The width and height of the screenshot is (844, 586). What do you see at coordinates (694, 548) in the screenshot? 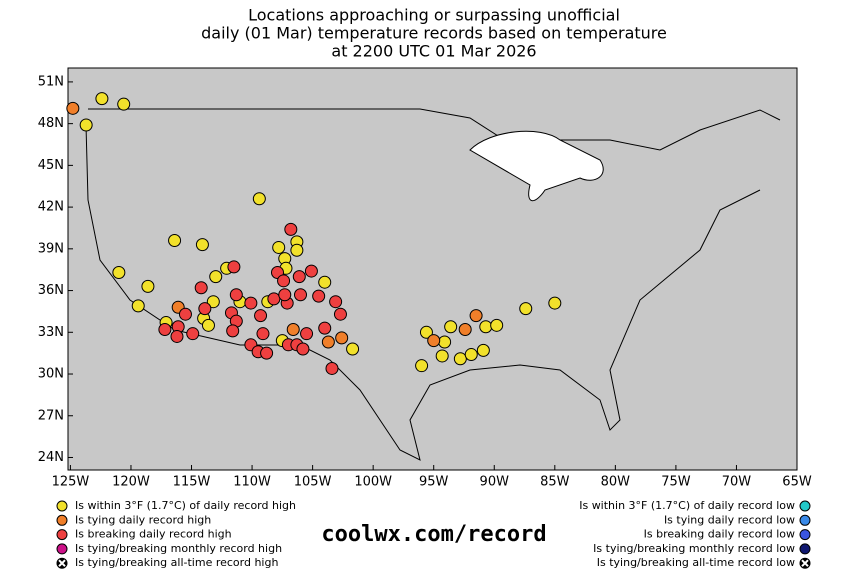
I see `legend-label: Is tying/breaking monthly record low` at bounding box center [694, 548].